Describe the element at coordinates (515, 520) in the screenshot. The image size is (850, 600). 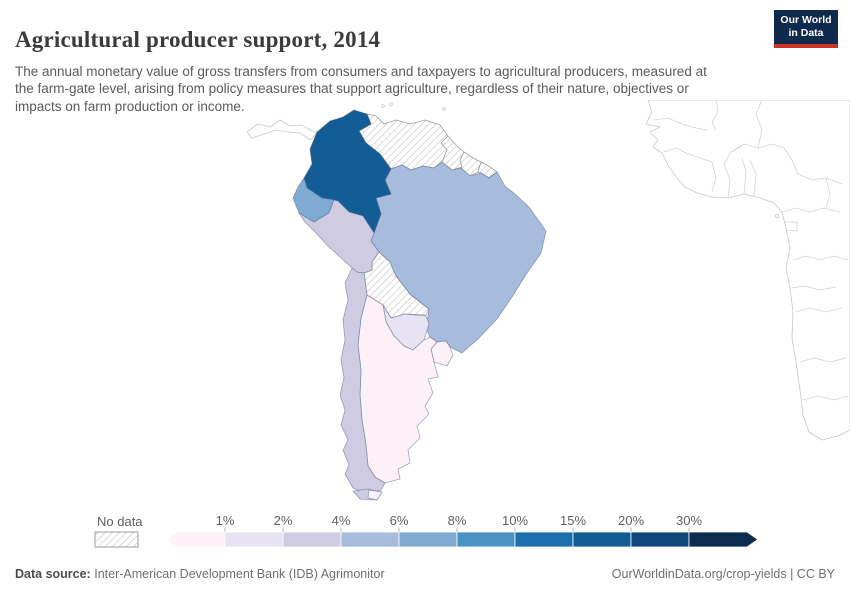
I see `legend-tick-label: 10%` at that location.